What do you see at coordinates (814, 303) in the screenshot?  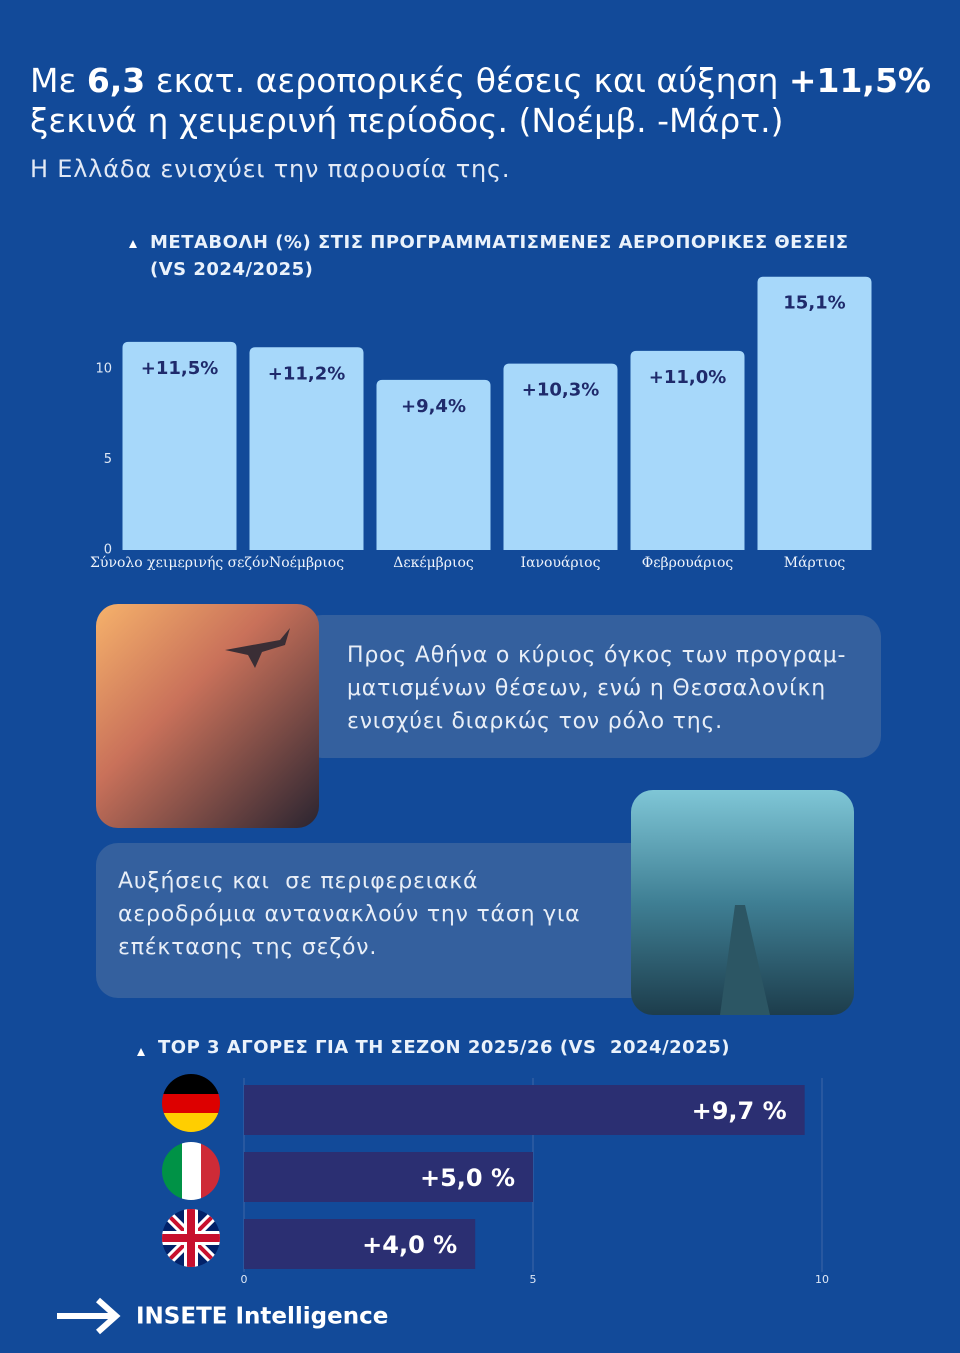 I see `value-label: 15,1%` at bounding box center [814, 303].